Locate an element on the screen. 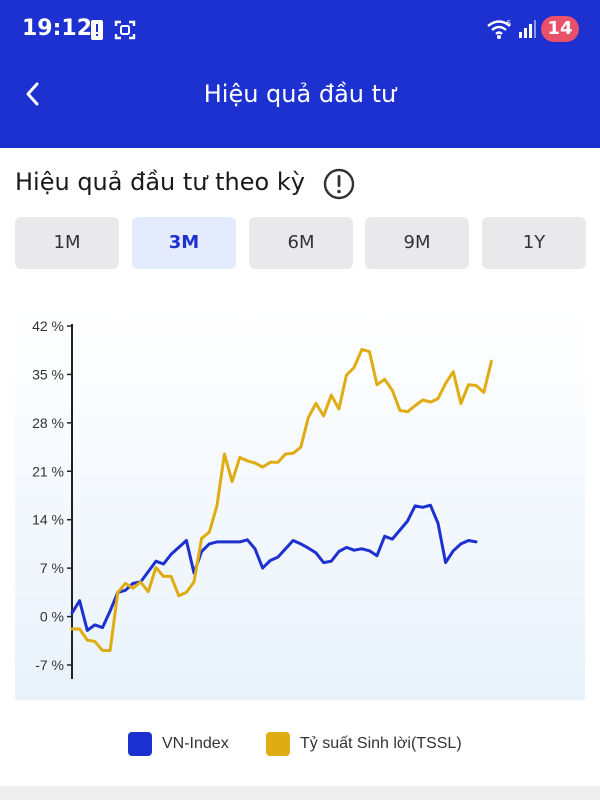 This screenshot has height=800, width=600. back-button is located at coordinates (34, 94).